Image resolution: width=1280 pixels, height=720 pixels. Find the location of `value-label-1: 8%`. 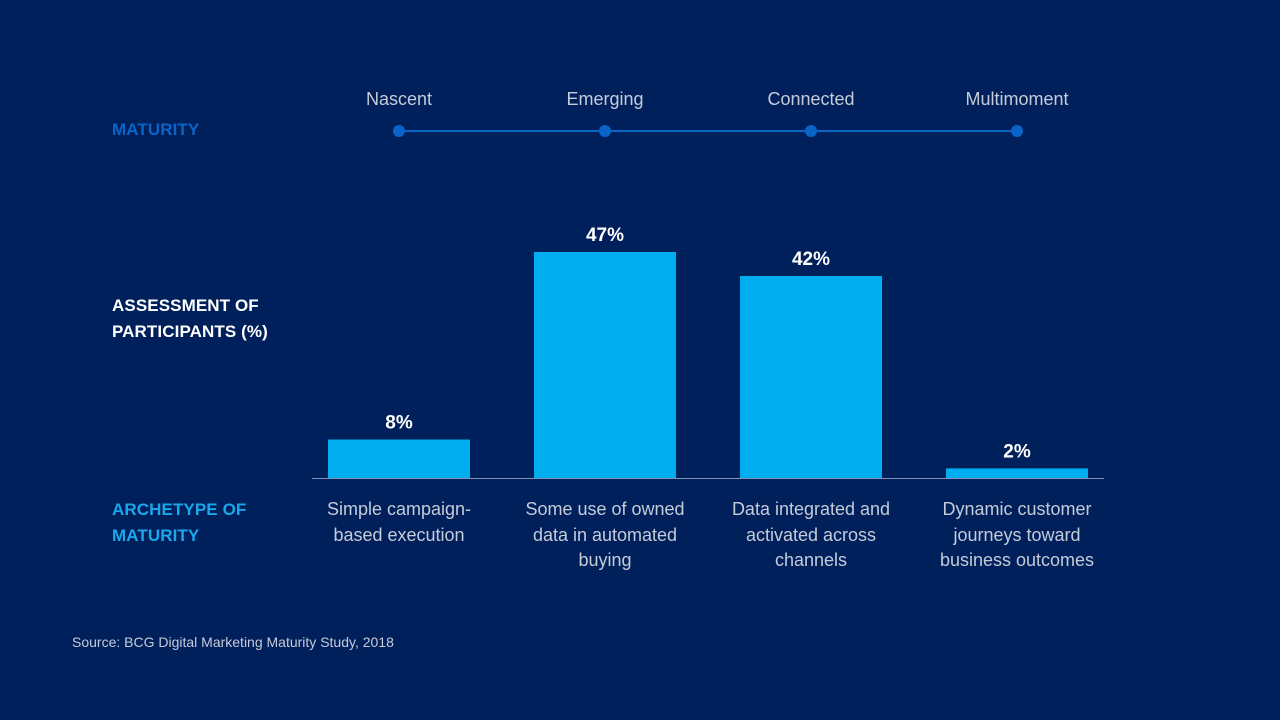

value-label-1: 8% is located at coordinates (399, 423).